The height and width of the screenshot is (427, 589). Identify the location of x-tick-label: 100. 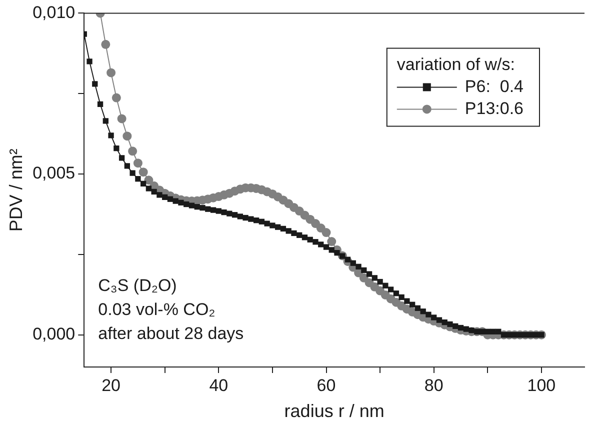
(541, 385).